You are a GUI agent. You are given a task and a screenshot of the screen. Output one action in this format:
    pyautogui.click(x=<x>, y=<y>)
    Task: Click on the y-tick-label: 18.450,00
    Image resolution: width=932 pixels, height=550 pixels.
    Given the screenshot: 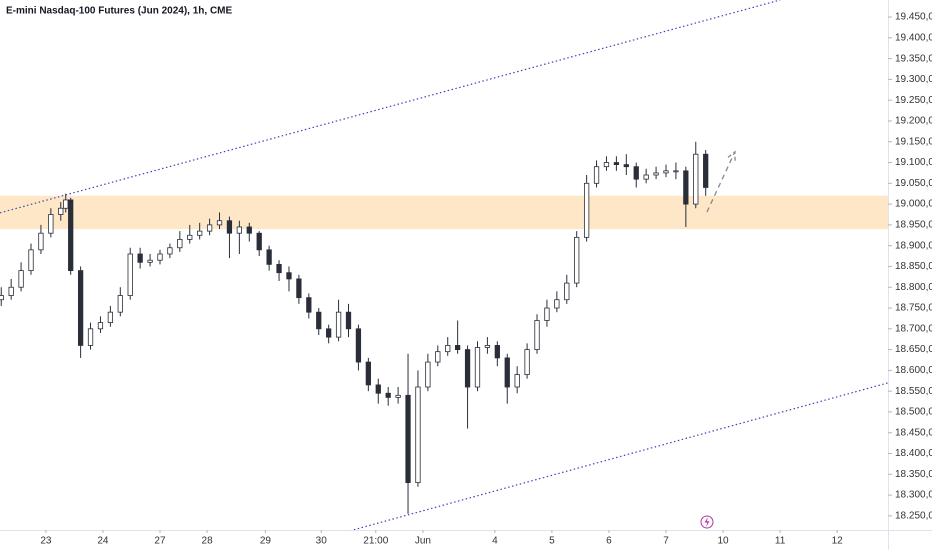 What is the action you would take?
    pyautogui.click(x=913, y=432)
    